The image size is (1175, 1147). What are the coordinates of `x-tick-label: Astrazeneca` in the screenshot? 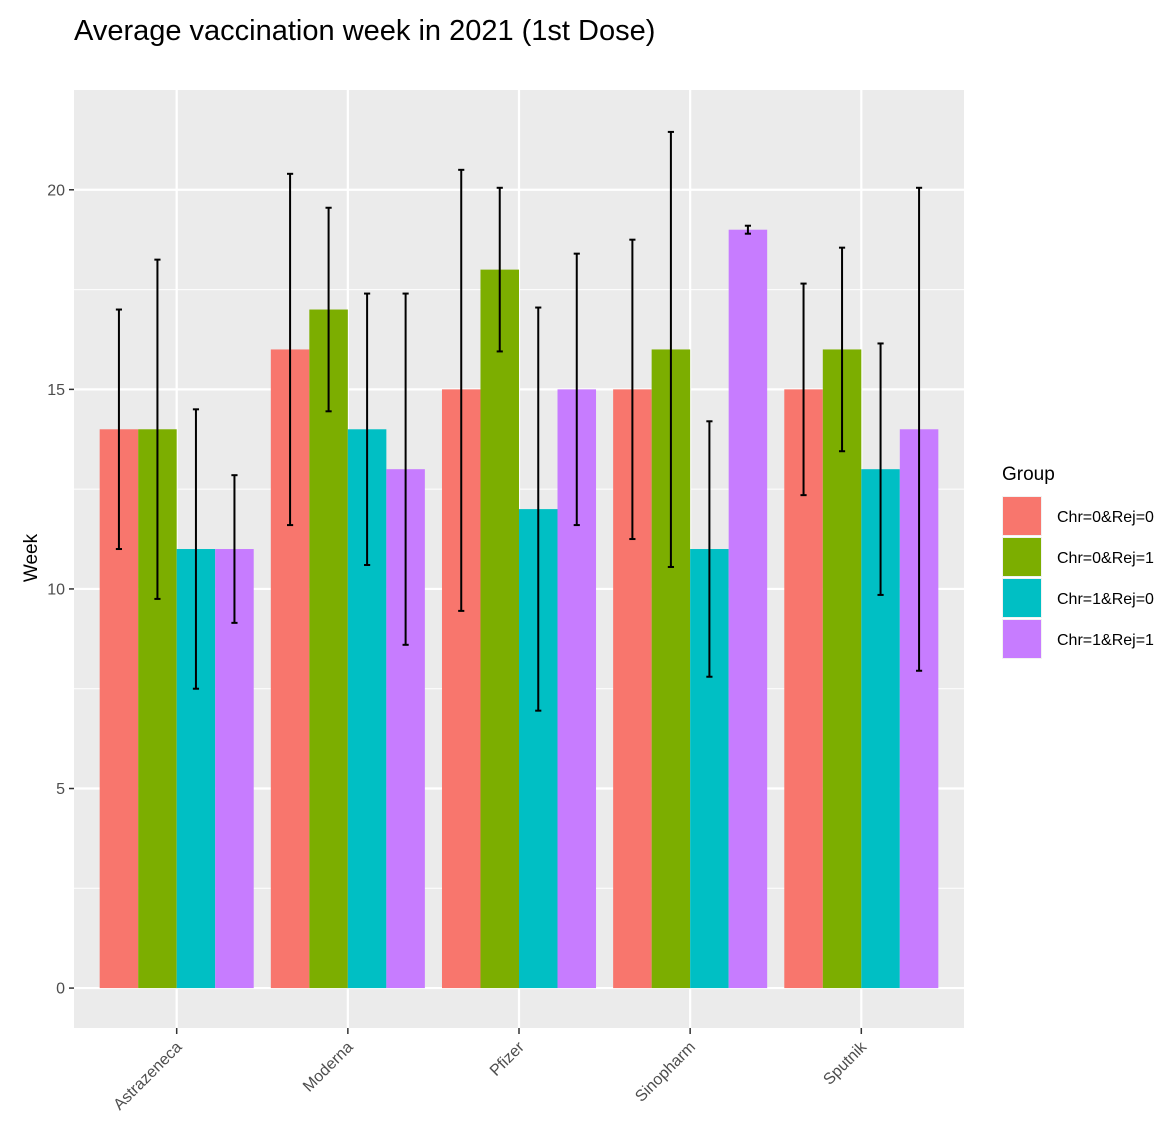 It's located at (148, 1076).